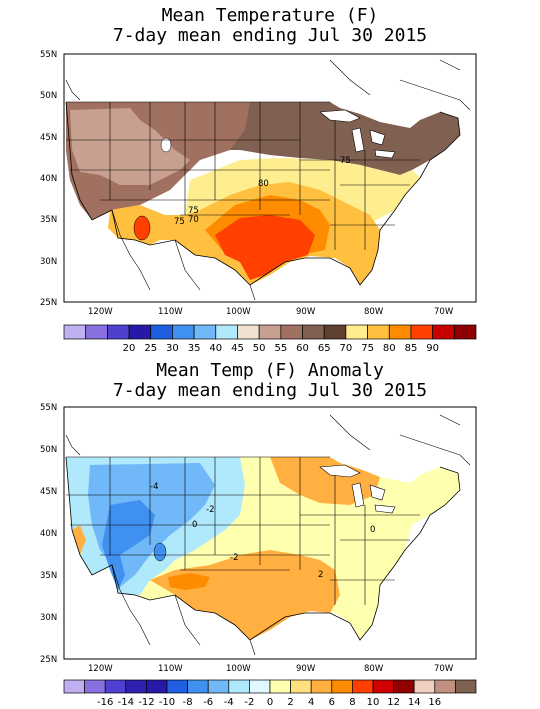 The image size is (540, 709). What do you see at coordinates (332, 702) in the screenshot?
I see `colorbar-label: 6` at bounding box center [332, 702].